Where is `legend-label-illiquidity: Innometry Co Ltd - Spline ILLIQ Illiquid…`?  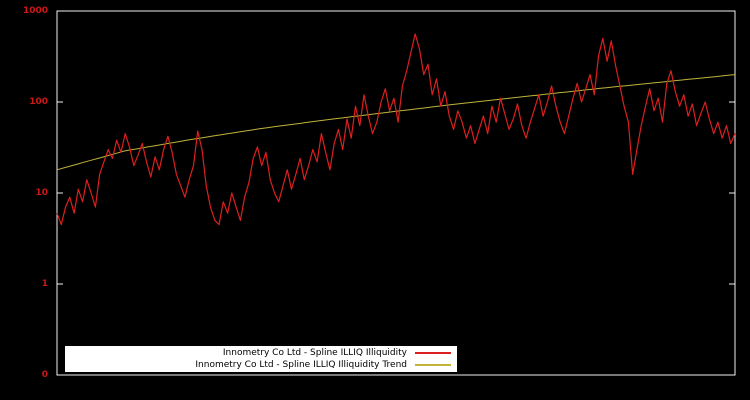
legend-label-illiquidity: Innometry Co Ltd - Spline ILLIQ Illiquid… is located at coordinates (314, 353).